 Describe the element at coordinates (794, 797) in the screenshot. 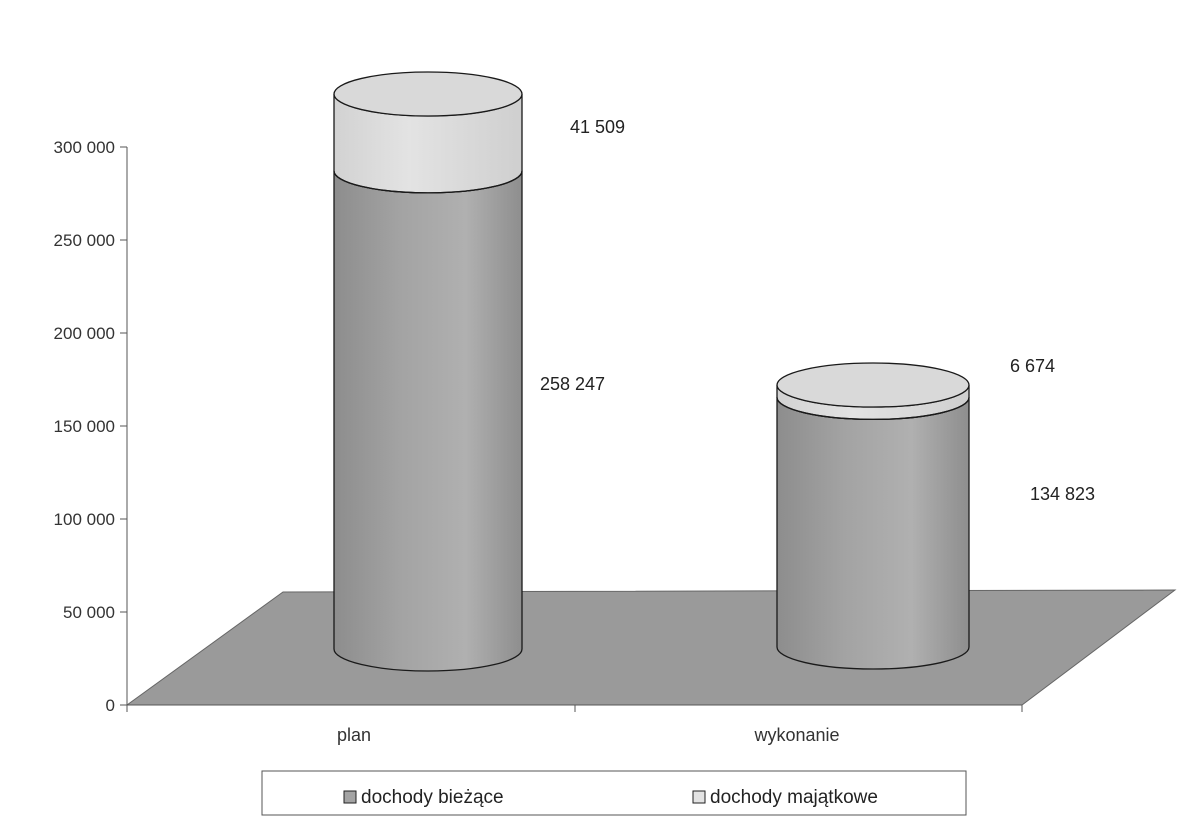

I see `legend-label: dochody majątkowe` at that location.